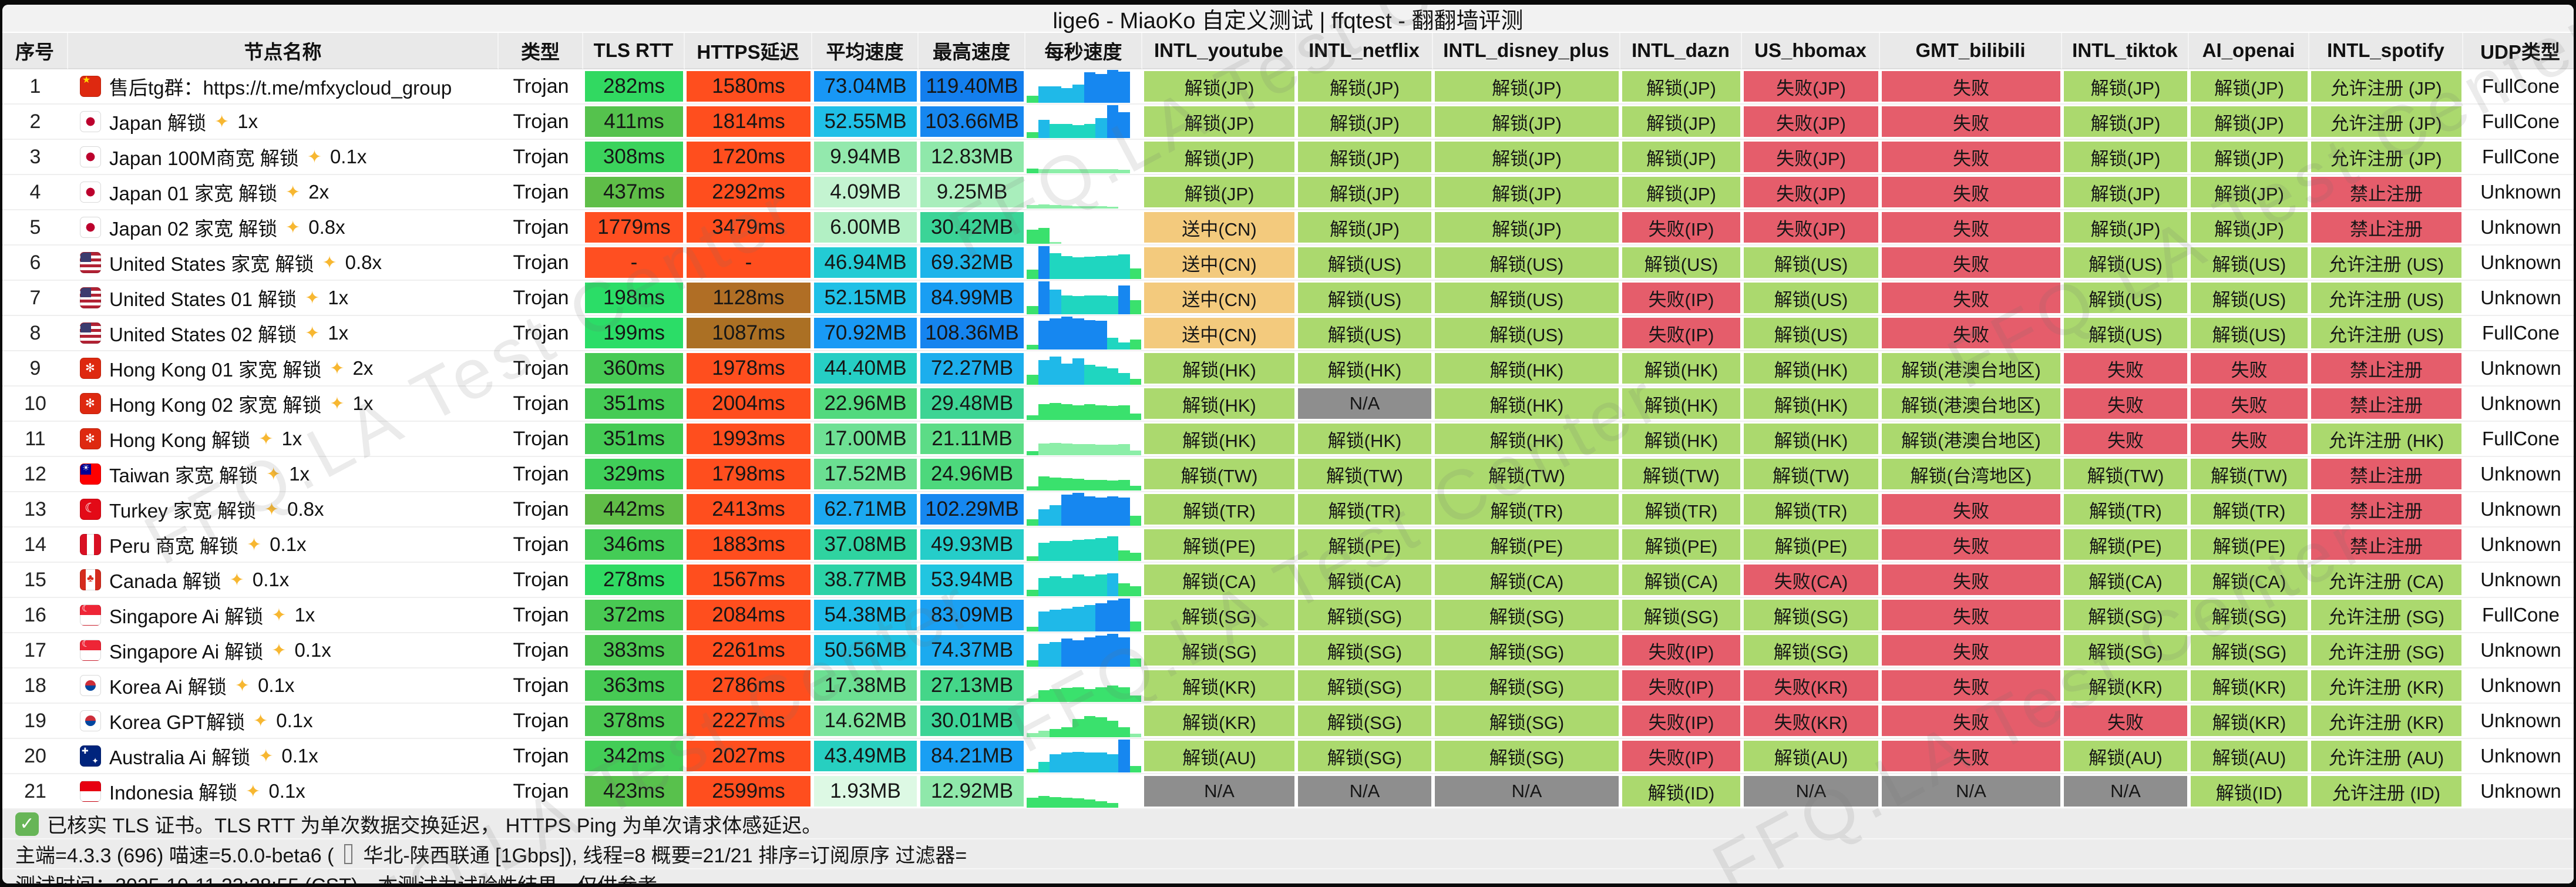 This screenshot has width=2576, height=887. I want to click on unlock-cell-youtube: 解锁(SG), so click(1219, 650).